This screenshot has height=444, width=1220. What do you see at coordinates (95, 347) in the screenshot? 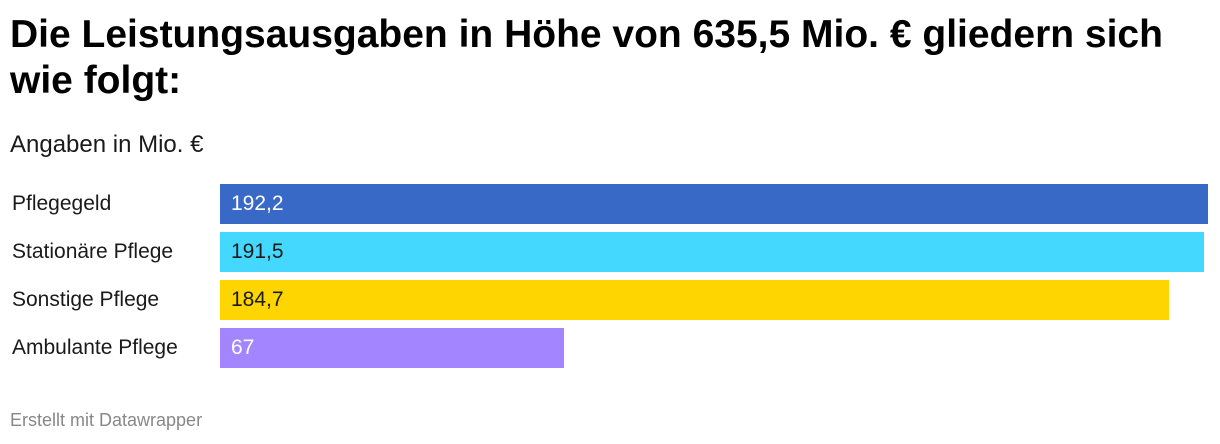
I see `category-label: Ambulante Pflege` at bounding box center [95, 347].